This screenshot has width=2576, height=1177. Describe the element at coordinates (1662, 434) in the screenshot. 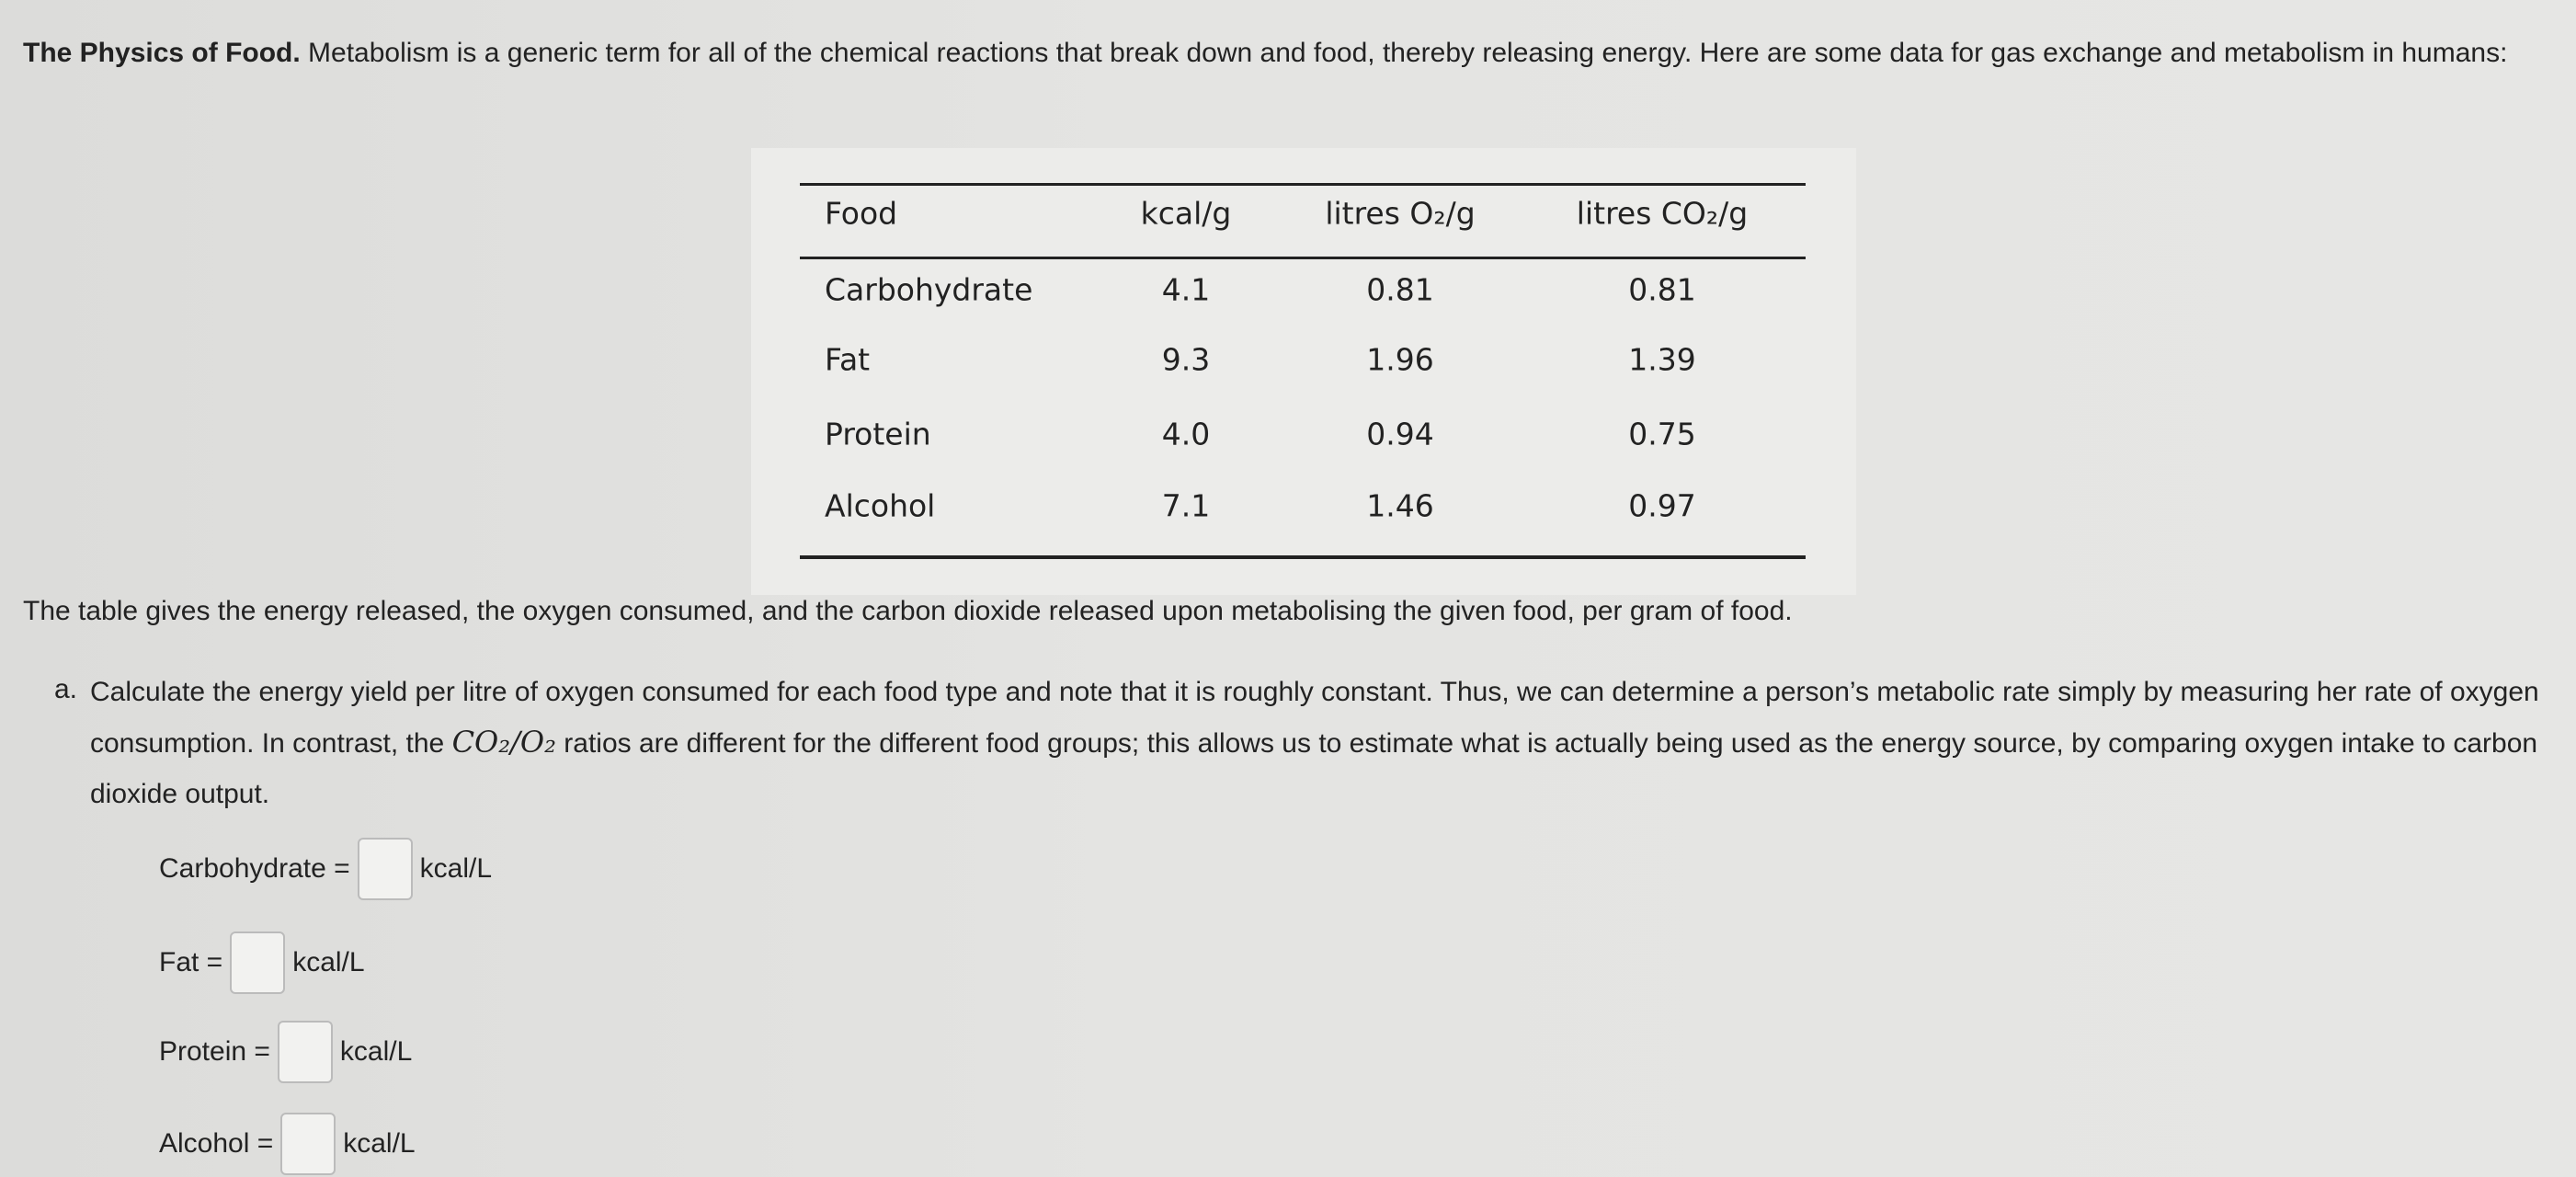

I see `table-cell: 0.75` at that location.